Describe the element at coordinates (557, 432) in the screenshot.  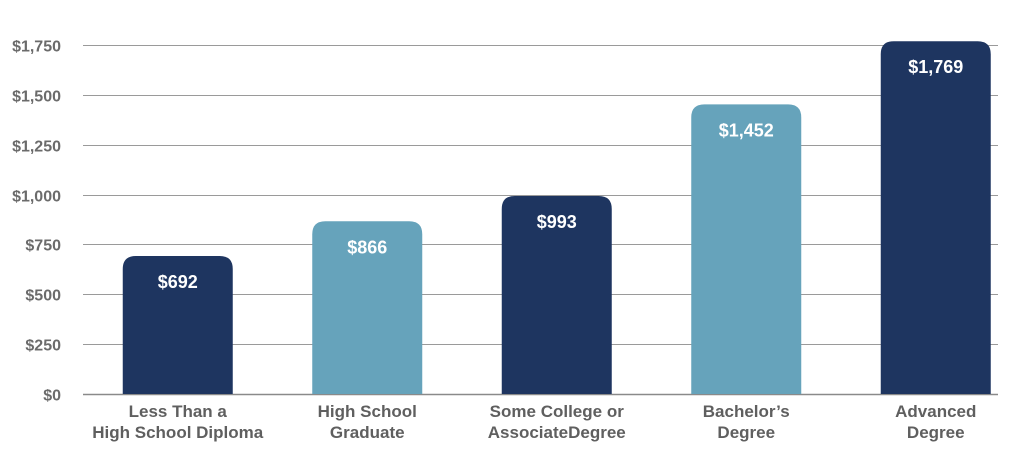
I see `x-tick-label: AssociateDegree` at that location.